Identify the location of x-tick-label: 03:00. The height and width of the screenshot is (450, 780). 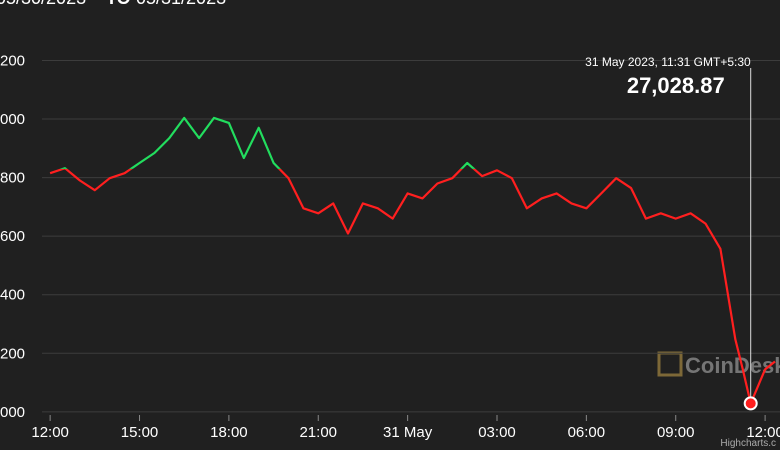
(497, 432).